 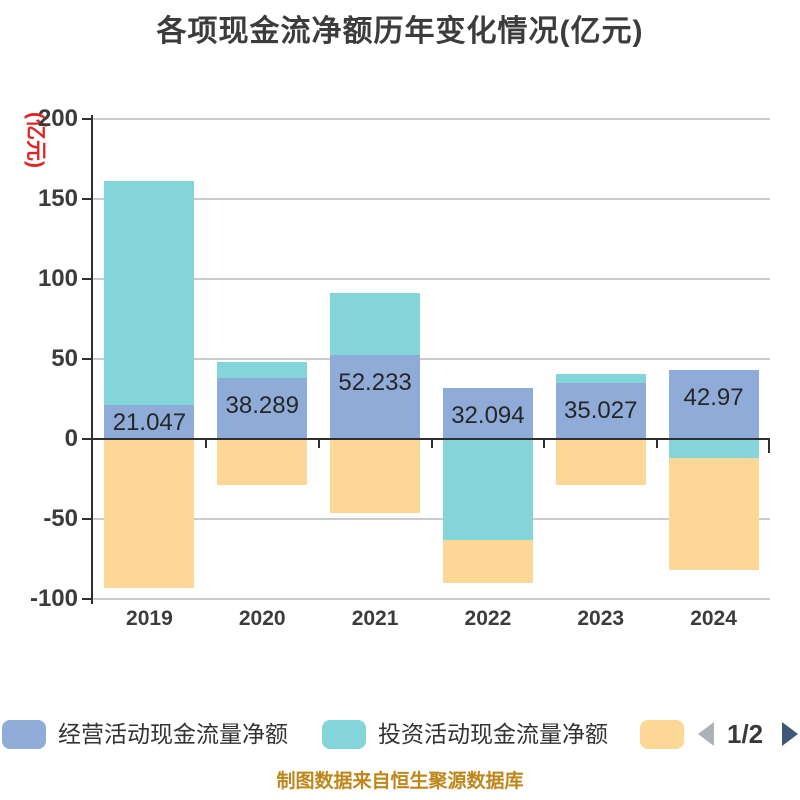 What do you see at coordinates (601, 618) in the screenshot?
I see `x-category-label: 2023` at bounding box center [601, 618].